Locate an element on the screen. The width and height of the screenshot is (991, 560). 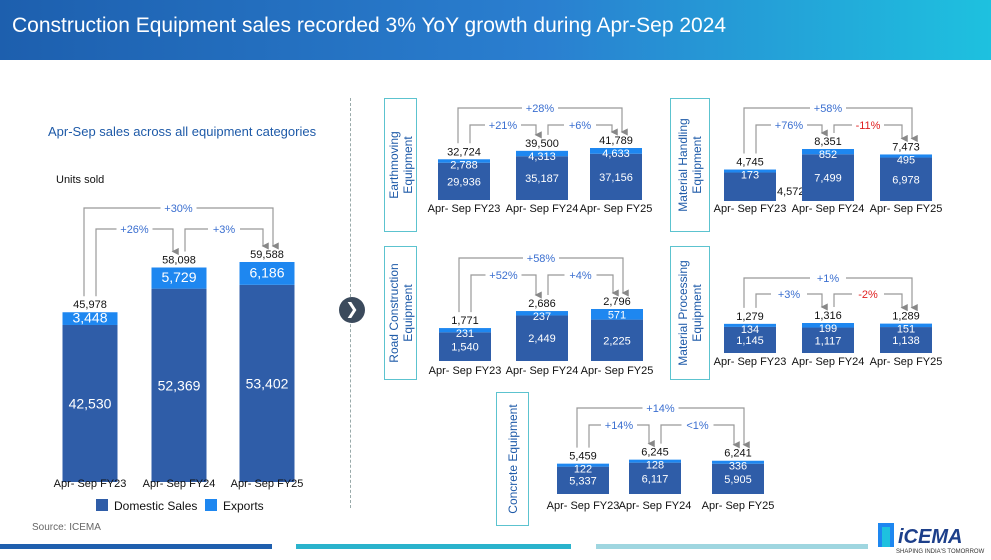
growth-label: +4% is located at coordinates (580, 276).